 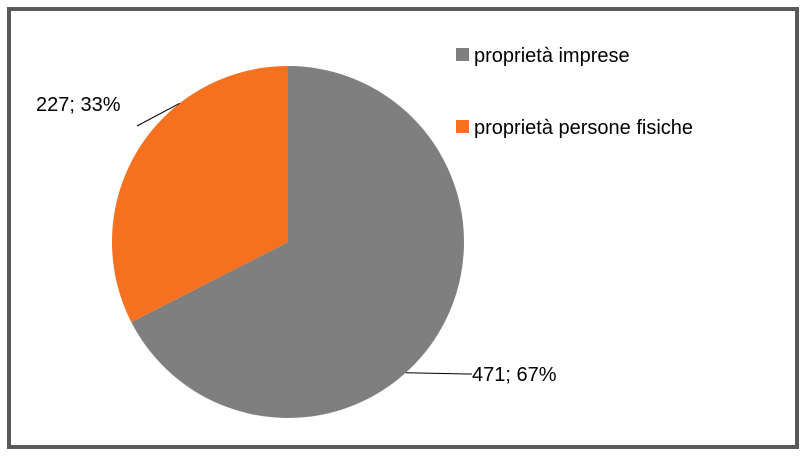 I want to click on legend-label-1: proprietà imprese, so click(x=552, y=56).